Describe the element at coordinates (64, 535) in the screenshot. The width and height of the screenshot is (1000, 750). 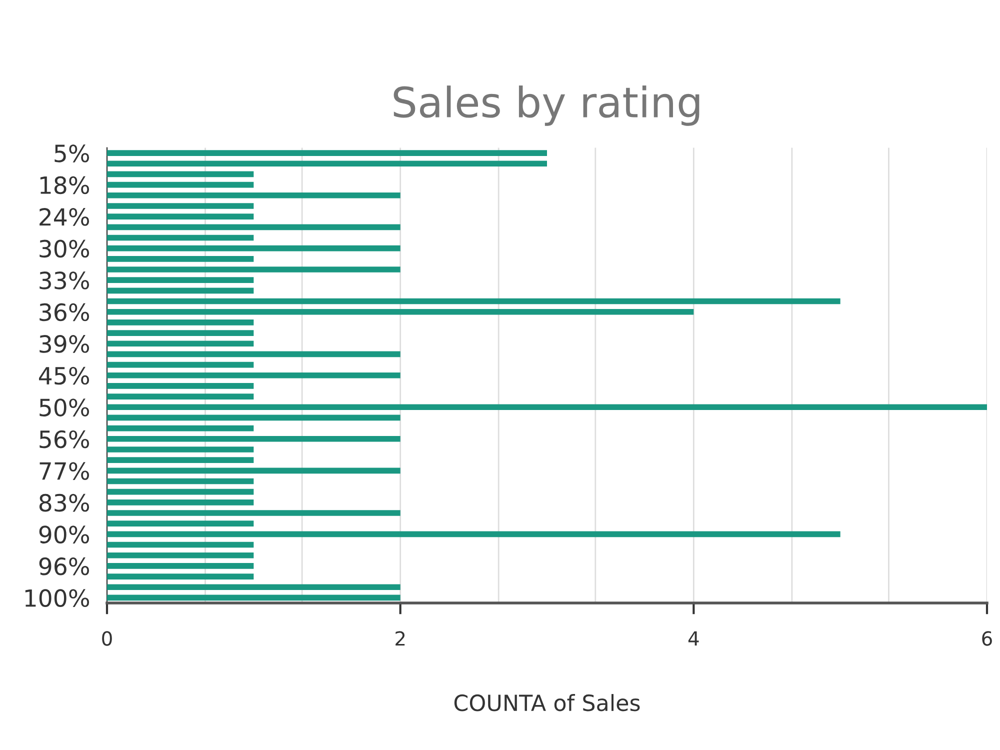
I see `y-tick-label: 90%` at that location.